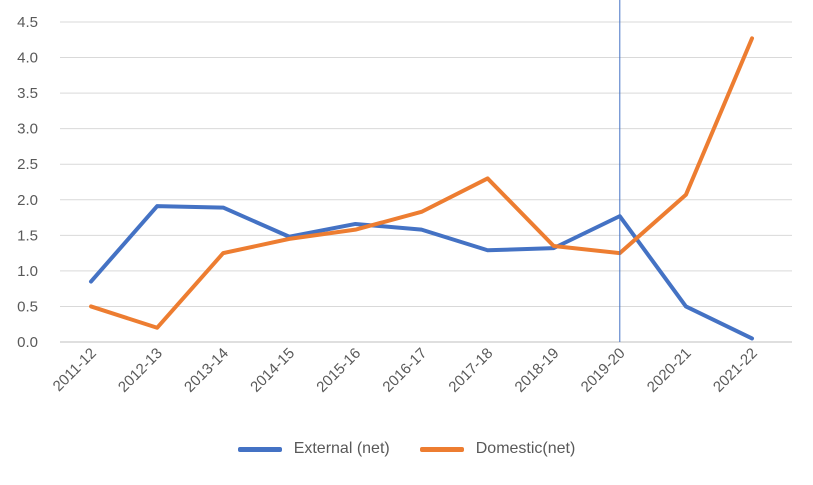 This screenshot has height=485, width=813. What do you see at coordinates (735, 370) in the screenshot?
I see `x-tick-label: 2021-22` at bounding box center [735, 370].